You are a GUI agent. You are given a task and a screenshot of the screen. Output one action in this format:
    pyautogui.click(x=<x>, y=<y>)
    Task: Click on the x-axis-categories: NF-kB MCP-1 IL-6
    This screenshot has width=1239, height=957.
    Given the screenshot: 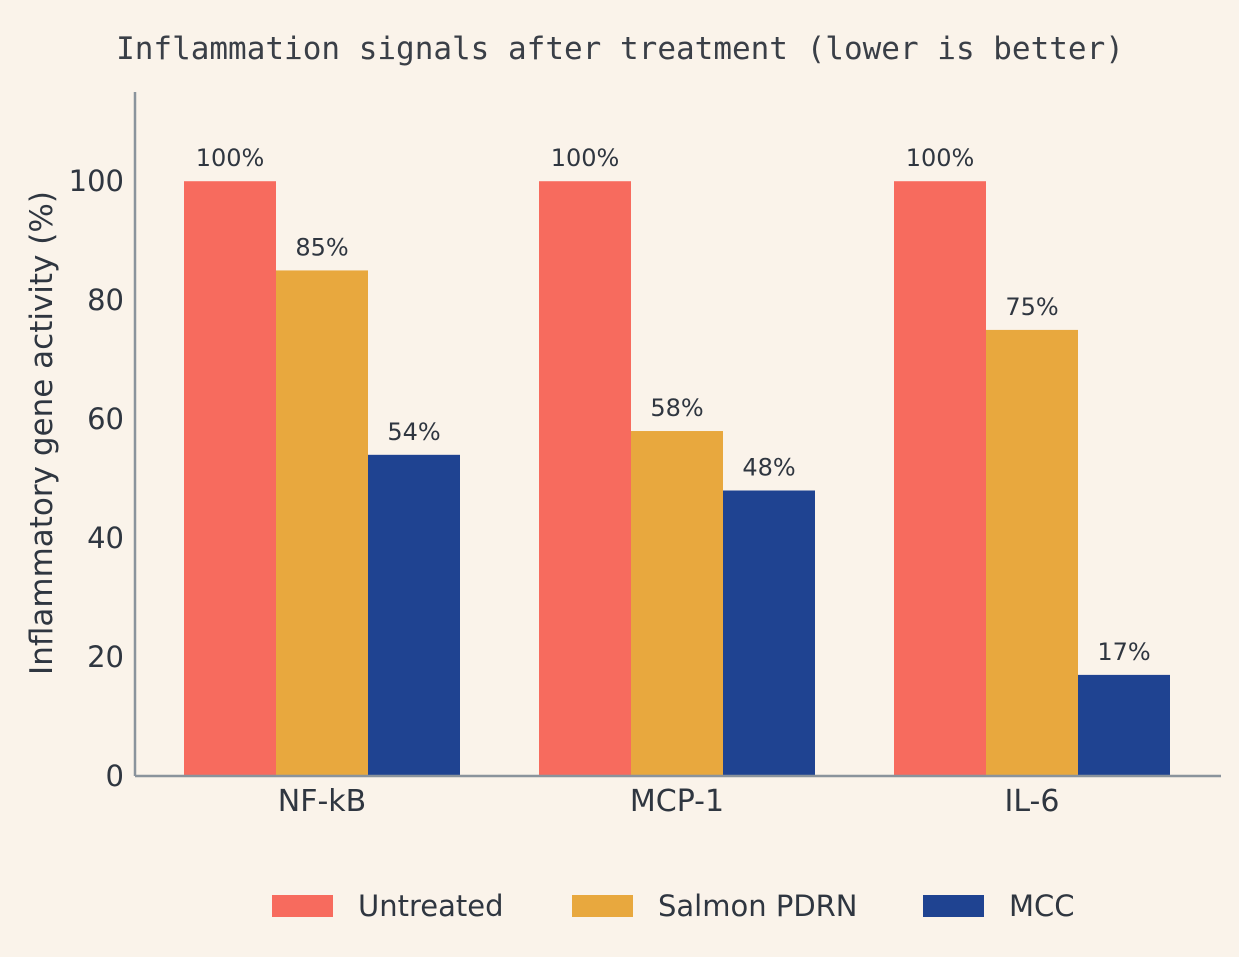 What is the action you would take?
    pyautogui.click(x=669, y=801)
    